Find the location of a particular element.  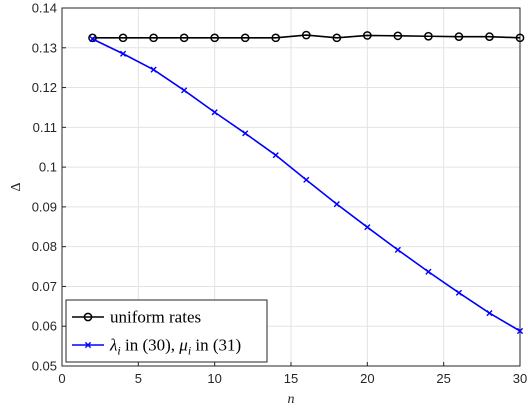

legend-item-1: uniform rates is located at coordinates (136, 317).